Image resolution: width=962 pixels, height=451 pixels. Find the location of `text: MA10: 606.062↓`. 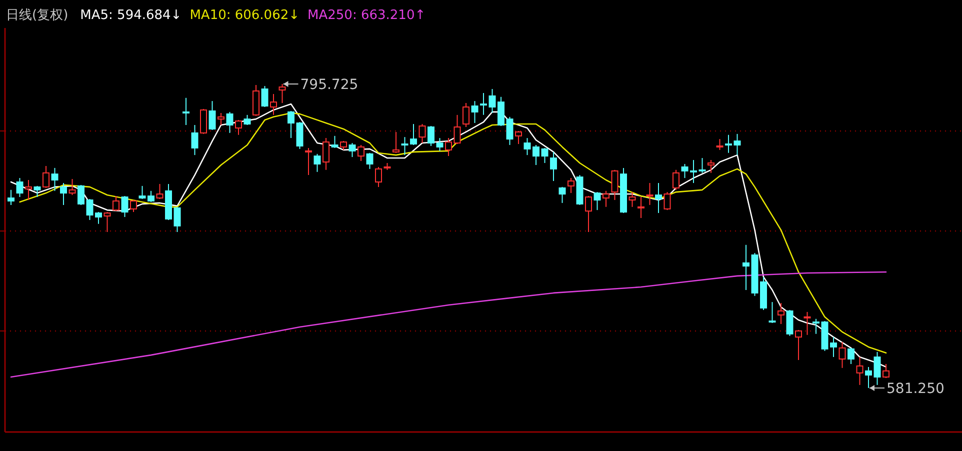

text: MA10: 606.062↓ is located at coordinates (245, 15).